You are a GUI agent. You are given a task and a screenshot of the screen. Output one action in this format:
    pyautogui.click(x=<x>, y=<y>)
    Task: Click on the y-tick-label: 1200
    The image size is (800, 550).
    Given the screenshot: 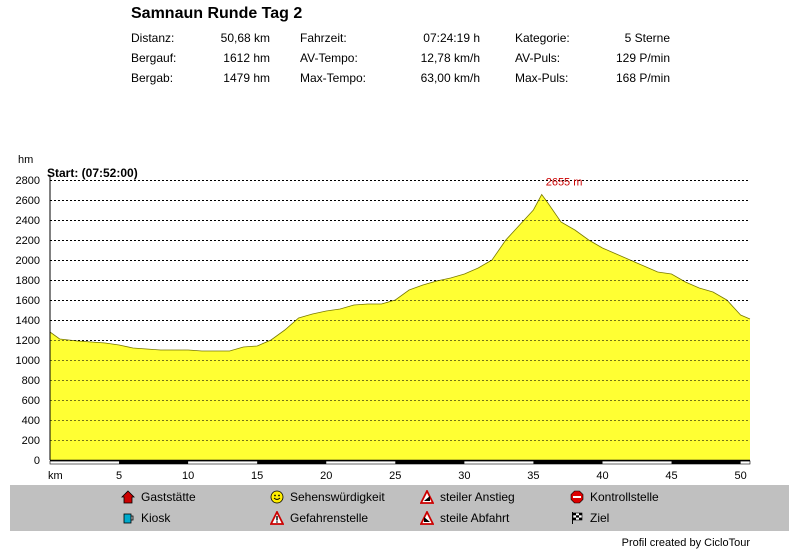 What is the action you would take?
    pyautogui.click(x=28, y=341)
    